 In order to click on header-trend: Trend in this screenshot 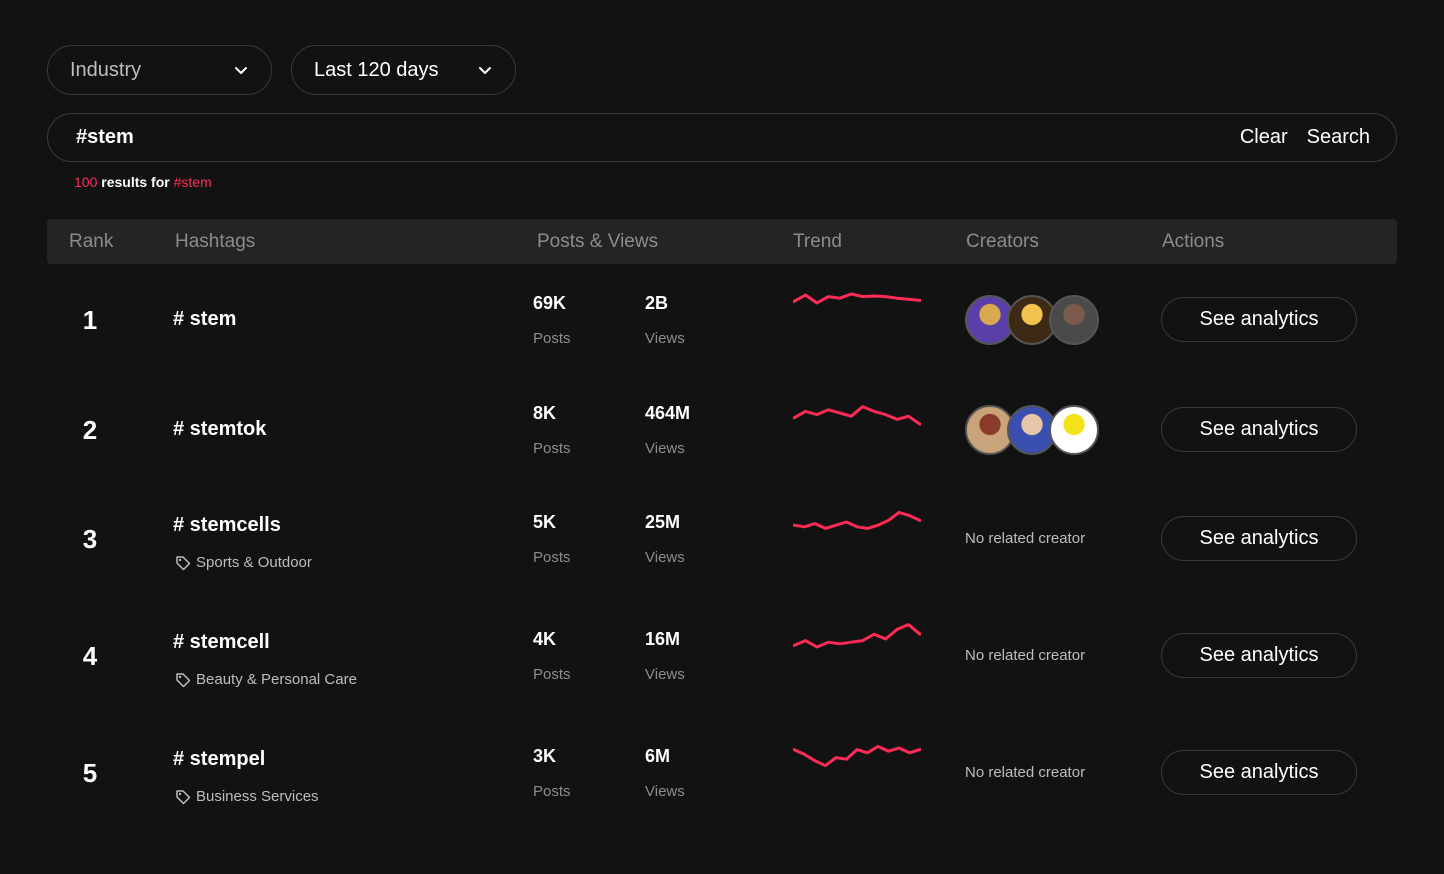, I will do `click(817, 241)`.